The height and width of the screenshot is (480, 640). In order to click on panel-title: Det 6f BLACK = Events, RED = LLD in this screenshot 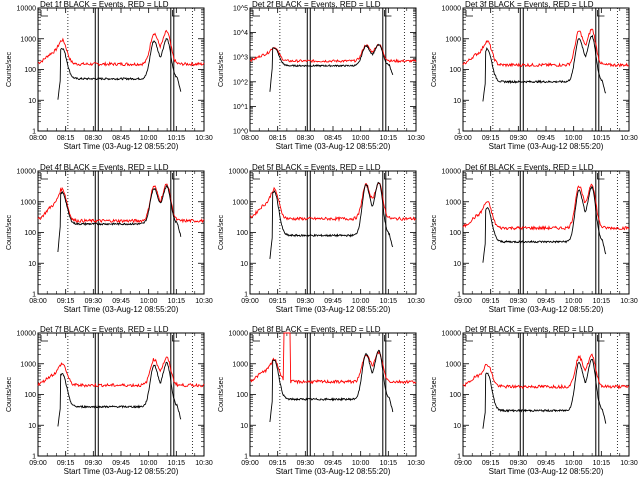, I will do `click(529, 167)`.